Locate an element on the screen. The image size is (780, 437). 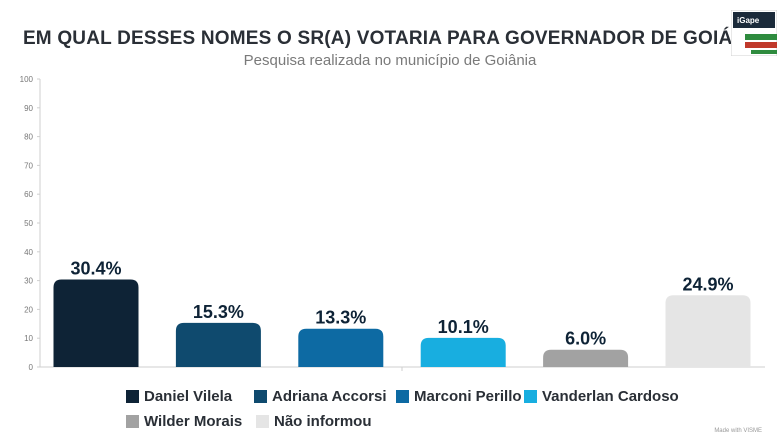
igape-logo: iGape is located at coordinates (754, 33).